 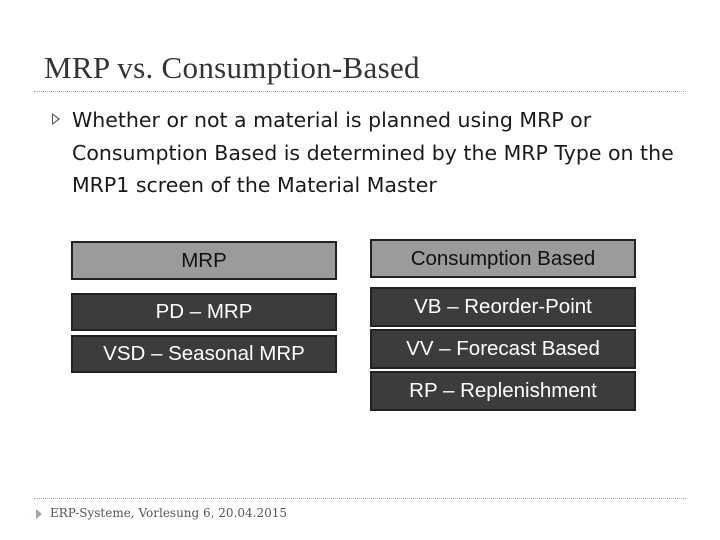 What do you see at coordinates (56, 119) in the screenshot?
I see `triangle-bullet-icon` at bounding box center [56, 119].